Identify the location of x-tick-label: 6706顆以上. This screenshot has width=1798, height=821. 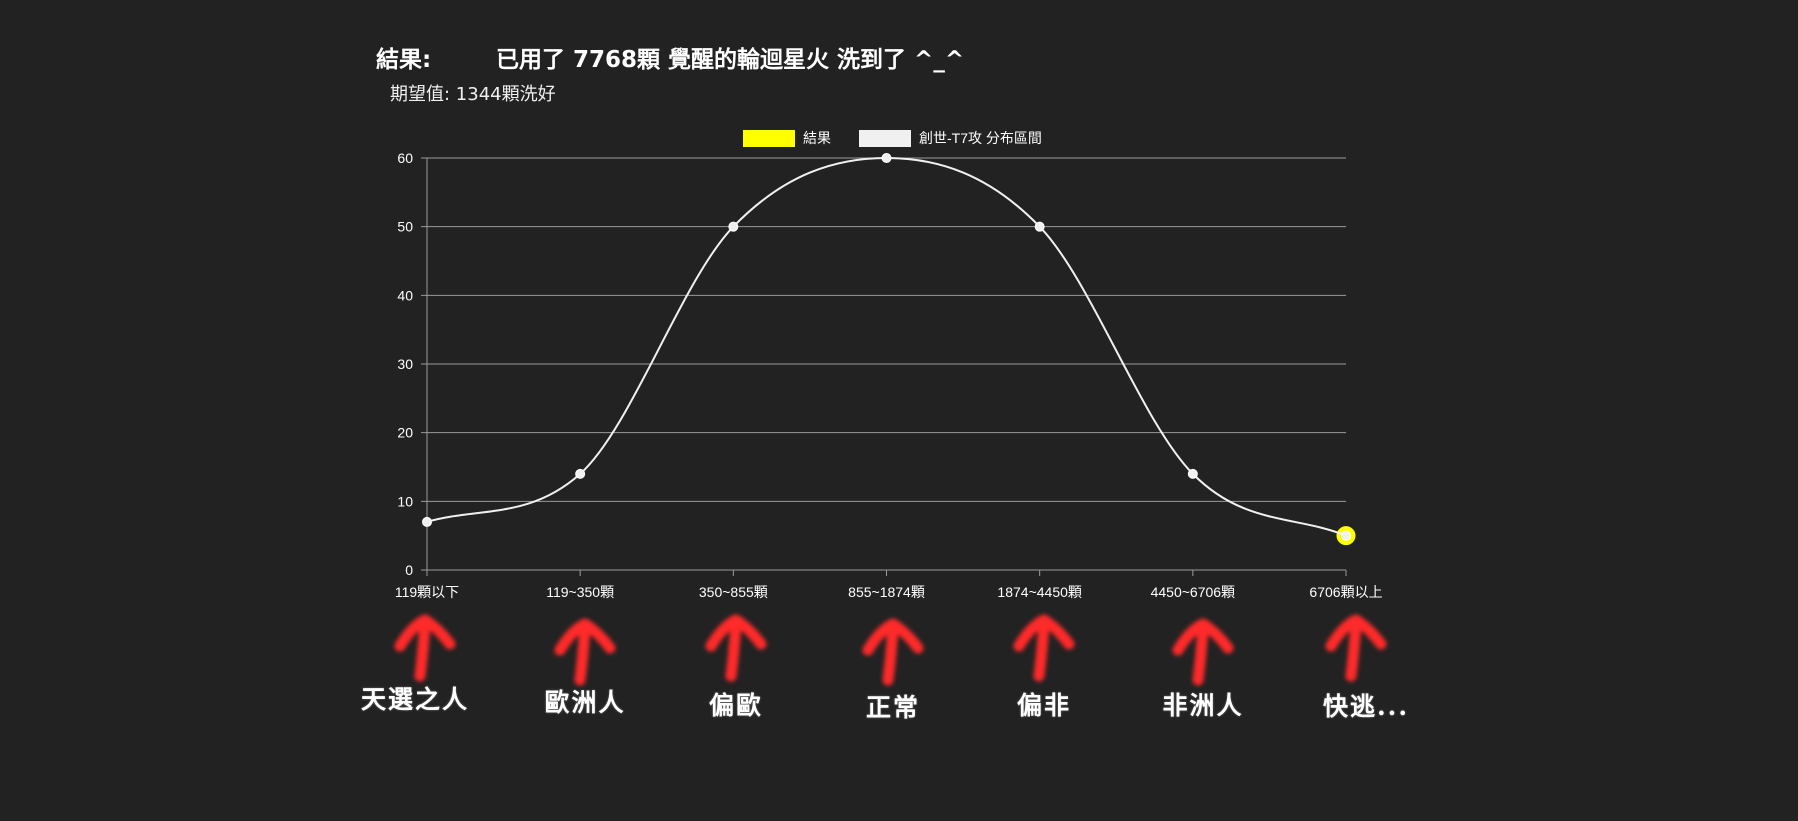
(1345, 592).